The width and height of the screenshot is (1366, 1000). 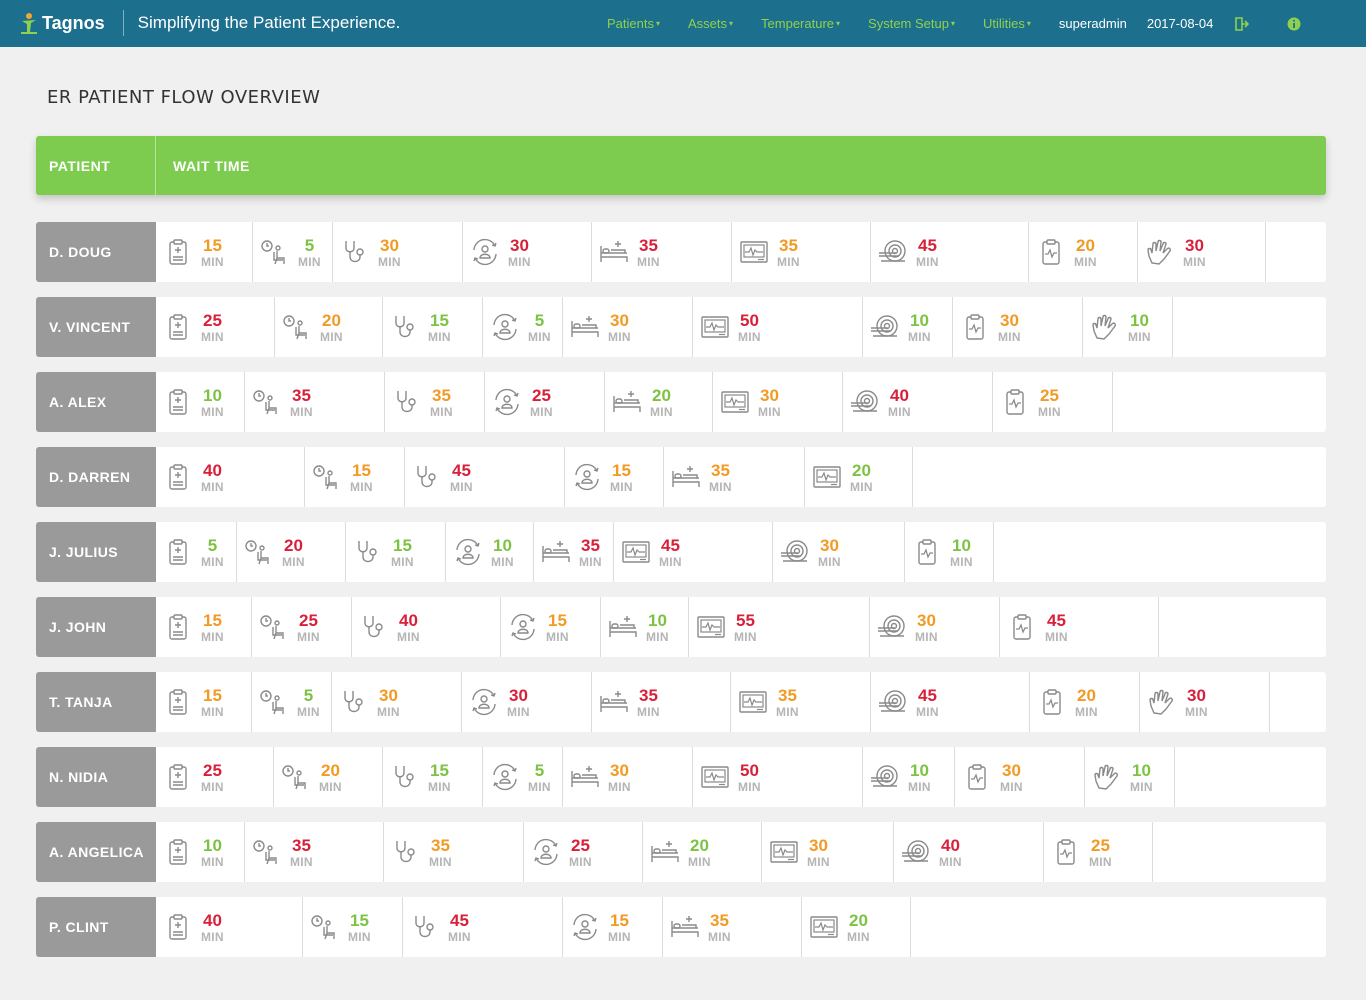 I want to click on menu-patients: Patients ▾, so click(x=633, y=23).